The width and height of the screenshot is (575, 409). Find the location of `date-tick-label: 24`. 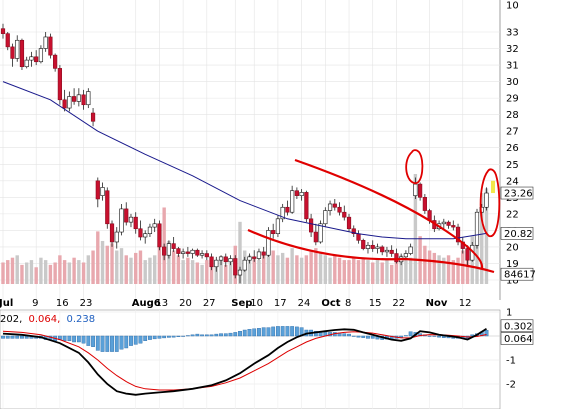

date-tick-label: 24 is located at coordinates (304, 303).